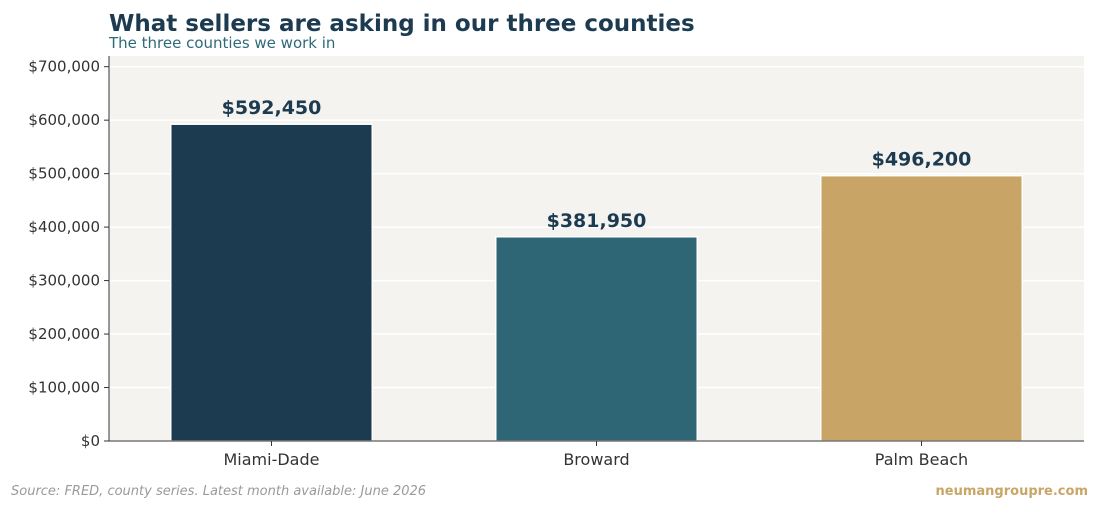  I want to click on x-tick-label: Miami-Dade, so click(272, 459).